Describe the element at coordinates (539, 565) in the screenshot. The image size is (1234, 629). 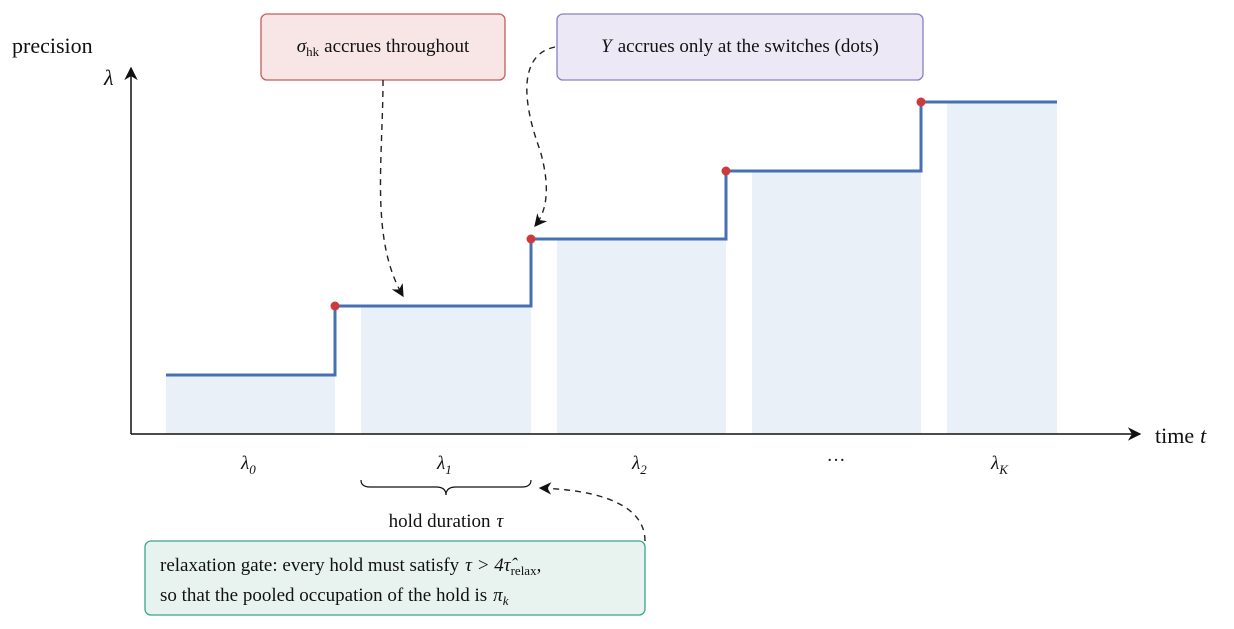
I see `gate-end: ,` at that location.